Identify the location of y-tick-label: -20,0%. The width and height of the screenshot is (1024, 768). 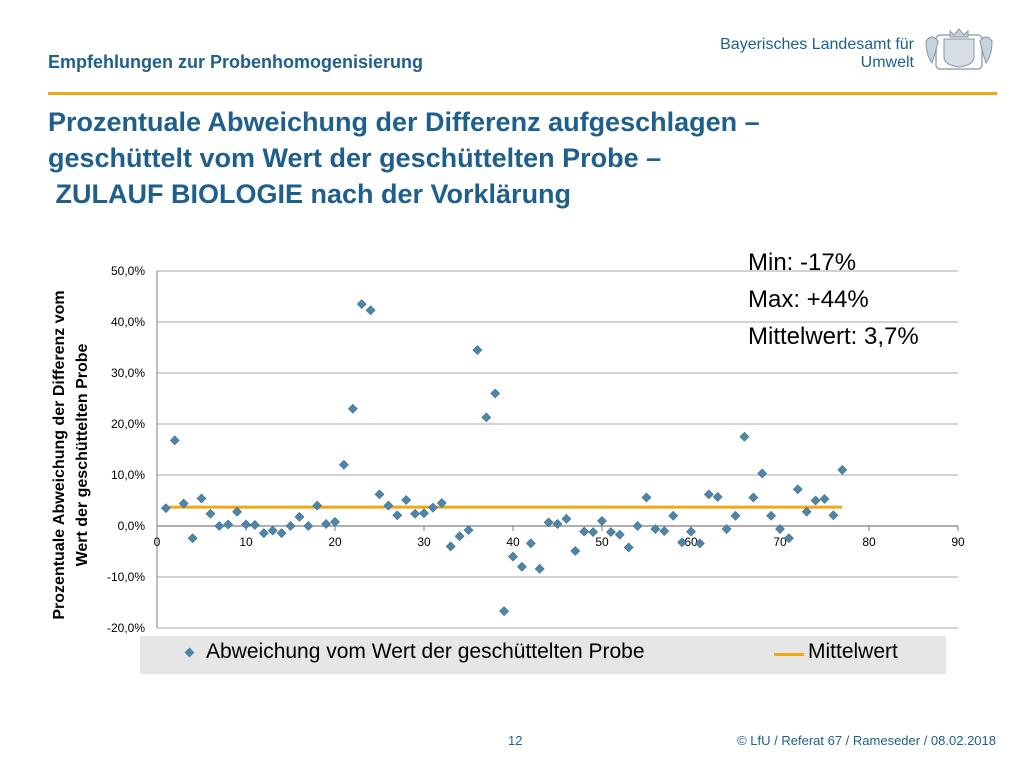
(126, 628).